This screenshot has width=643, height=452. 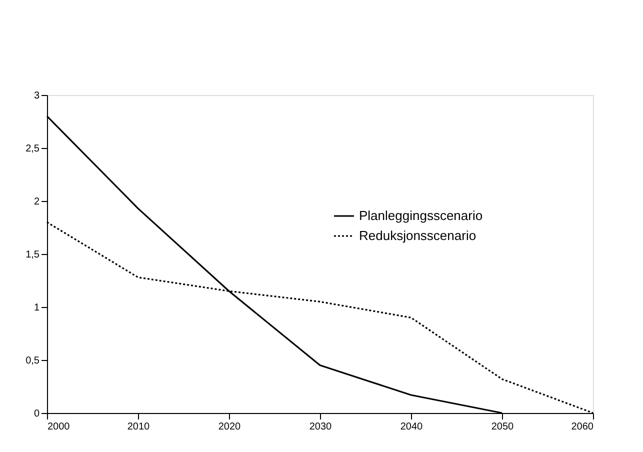 What do you see at coordinates (33, 149) in the screenshot?
I see `y-tick-label: 2,5` at bounding box center [33, 149].